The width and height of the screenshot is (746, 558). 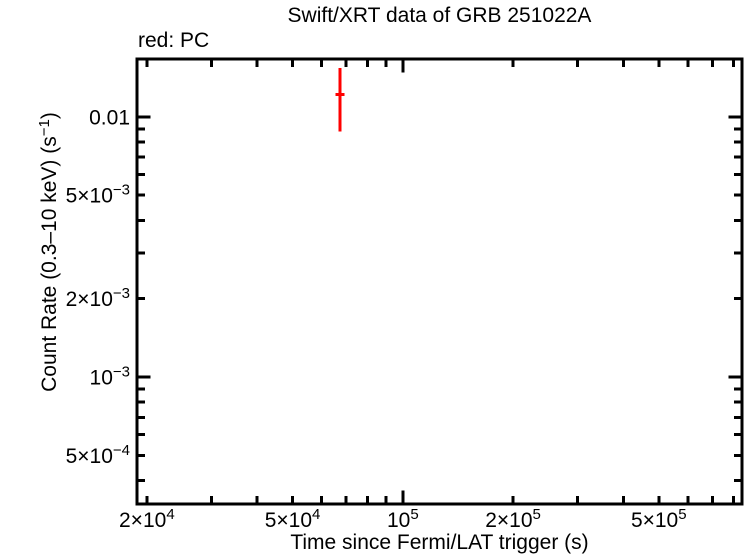 I want to click on page-title: Swift/XRT data of GRB 251022A, so click(x=439, y=15).